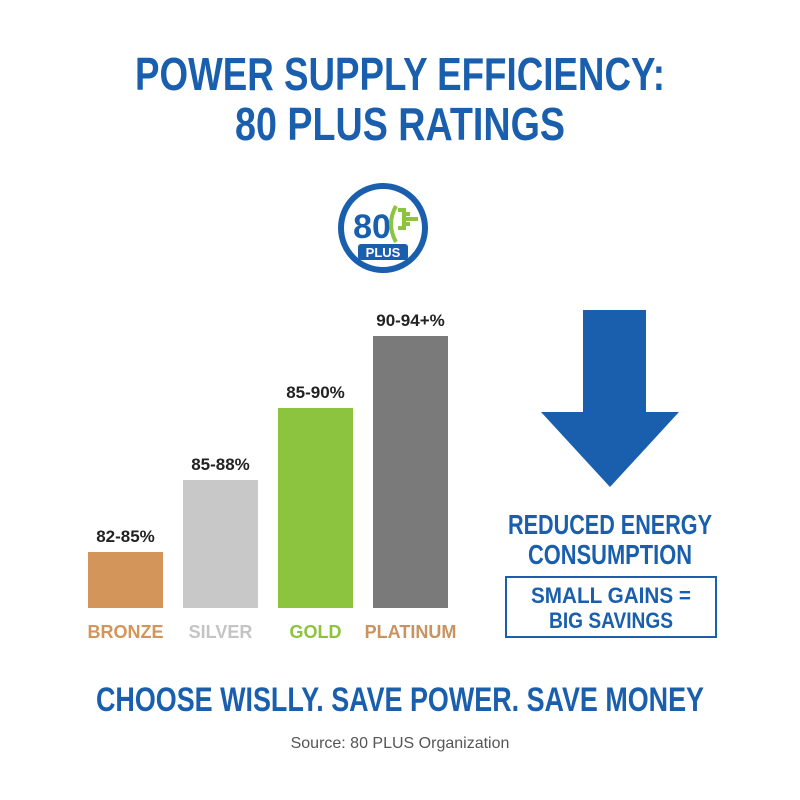  Describe the element at coordinates (611, 620) in the screenshot. I see `callout-box-text: BIG SAVINGS` at that location.